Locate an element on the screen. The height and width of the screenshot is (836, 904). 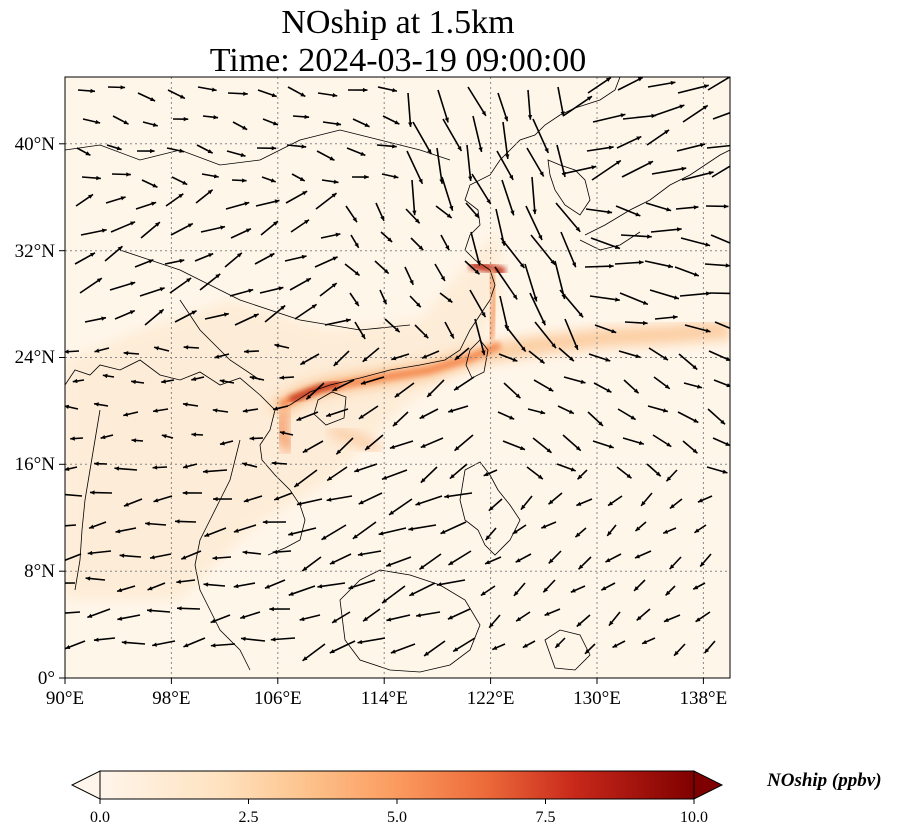
lat-tick-label: 8°N is located at coordinates (39, 571).